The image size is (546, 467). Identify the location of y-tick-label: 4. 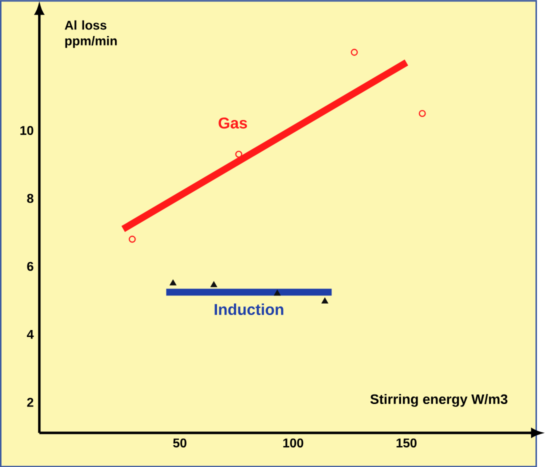
(30, 334).